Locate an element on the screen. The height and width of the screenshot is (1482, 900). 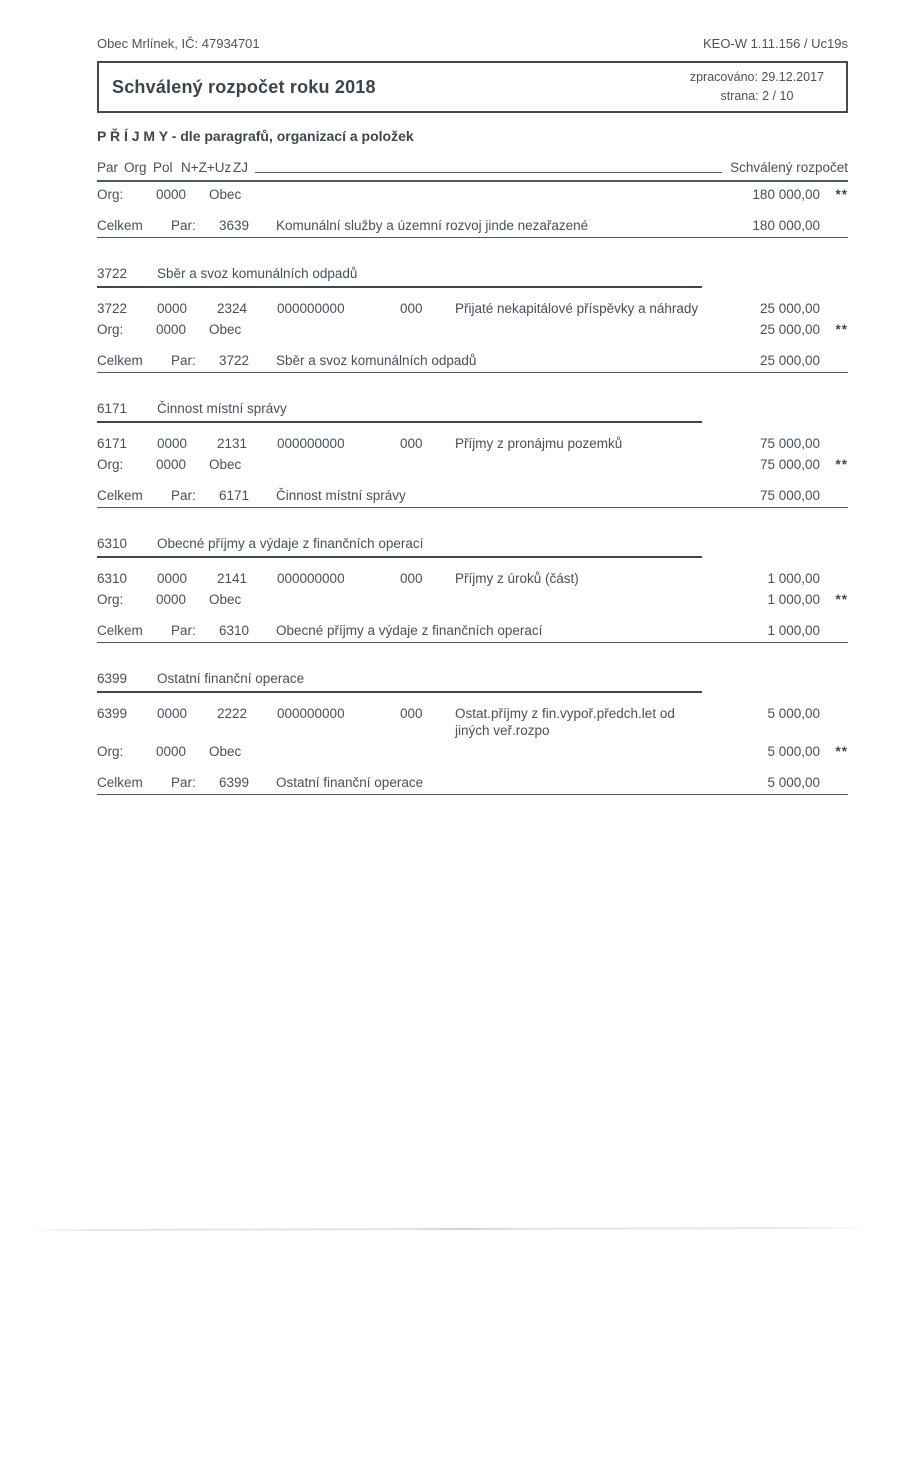
total-amount: 75 000,00 is located at coordinates (789, 495).